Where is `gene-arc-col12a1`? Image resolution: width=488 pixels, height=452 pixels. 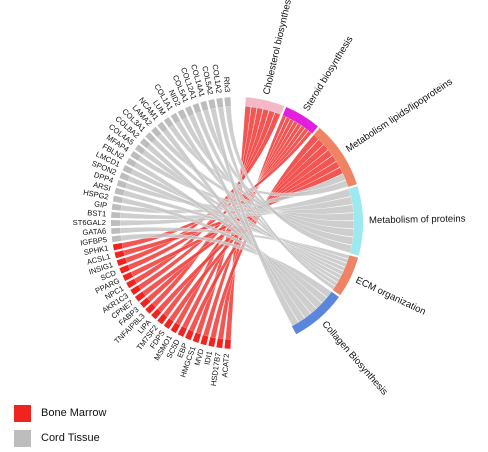 gene-arc-col12a1 is located at coordinates (197, 108).